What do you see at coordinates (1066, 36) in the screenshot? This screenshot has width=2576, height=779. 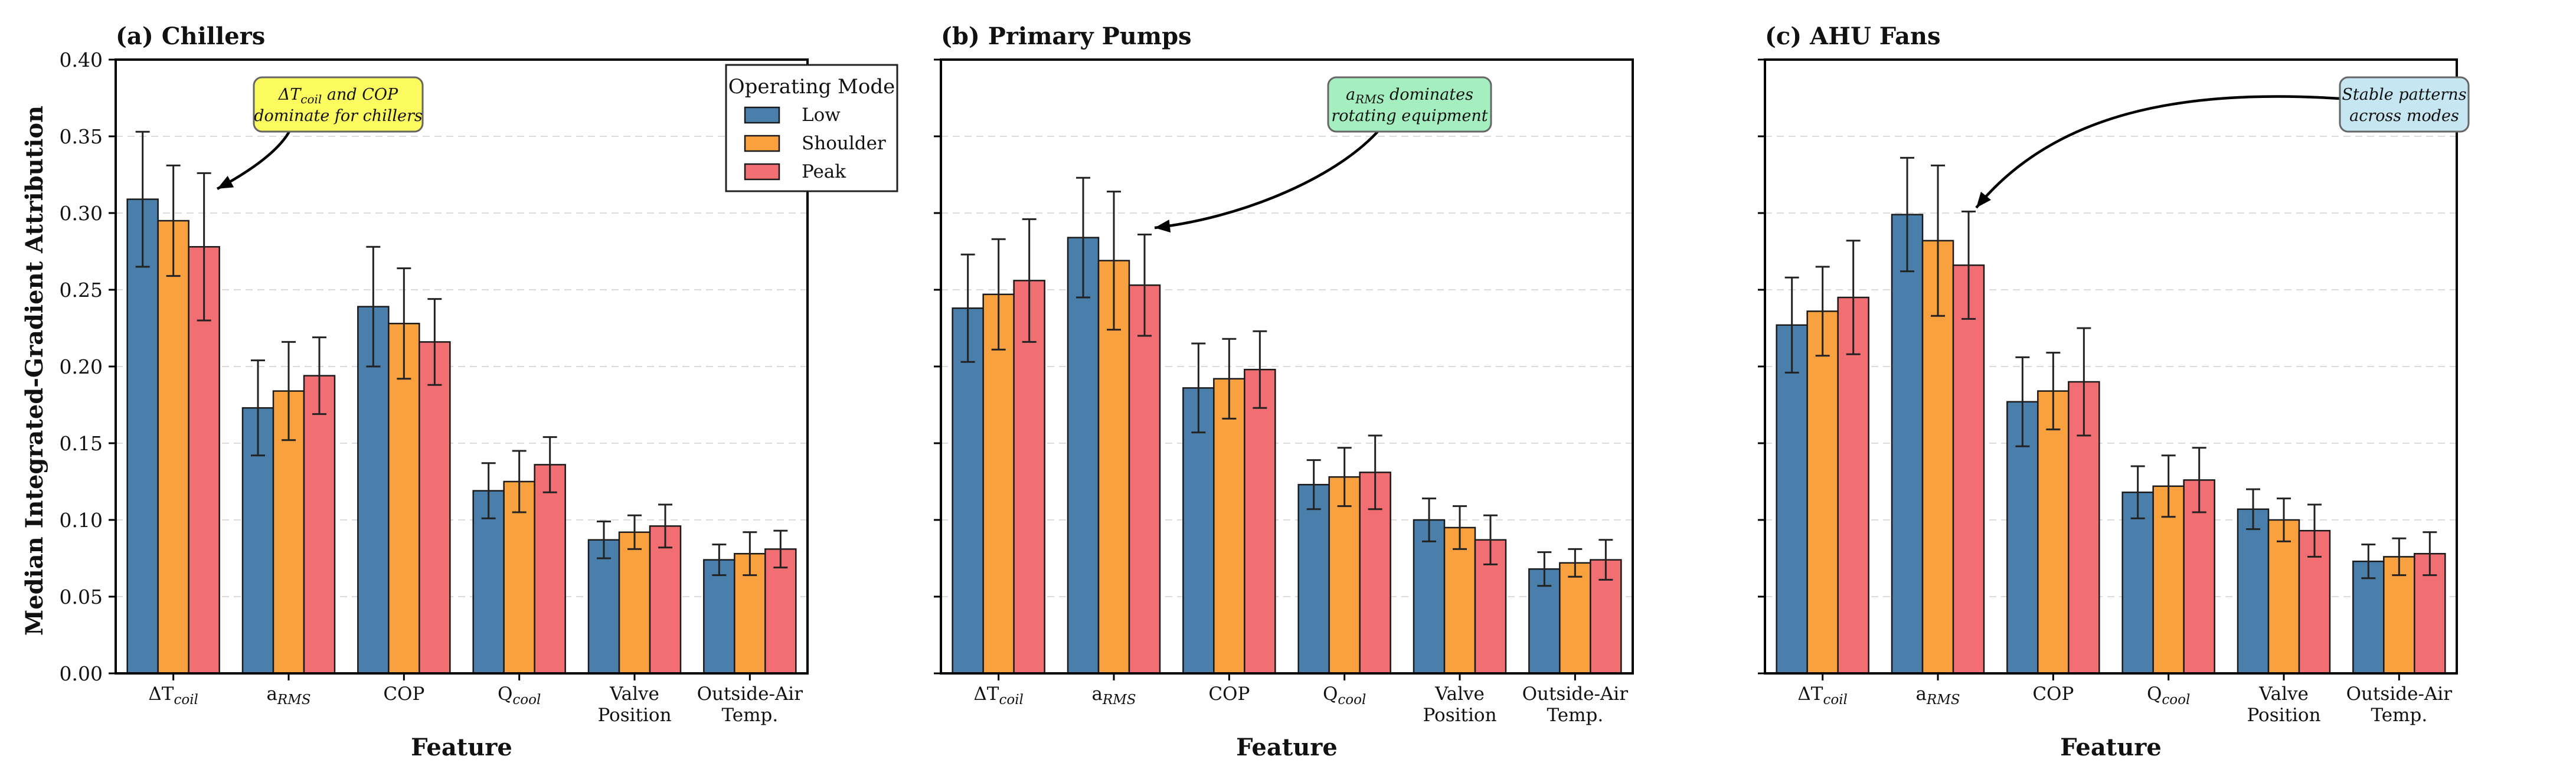 I see `panel-title: (b) Primary Pumps` at bounding box center [1066, 36].